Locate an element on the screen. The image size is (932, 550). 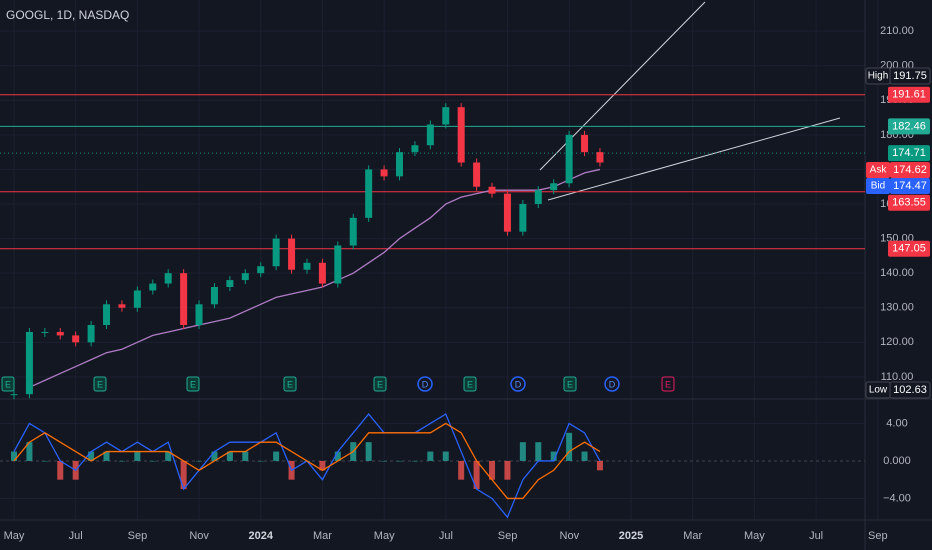
tag-value: 174.47 is located at coordinates (910, 186).